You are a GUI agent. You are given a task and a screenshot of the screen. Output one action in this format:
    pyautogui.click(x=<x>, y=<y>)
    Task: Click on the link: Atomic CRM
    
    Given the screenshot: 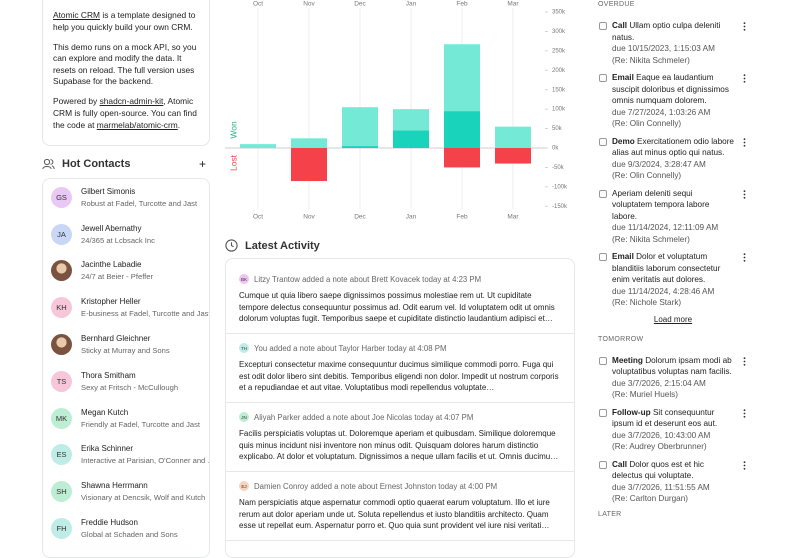 What is the action you would take?
    pyautogui.click(x=76, y=15)
    